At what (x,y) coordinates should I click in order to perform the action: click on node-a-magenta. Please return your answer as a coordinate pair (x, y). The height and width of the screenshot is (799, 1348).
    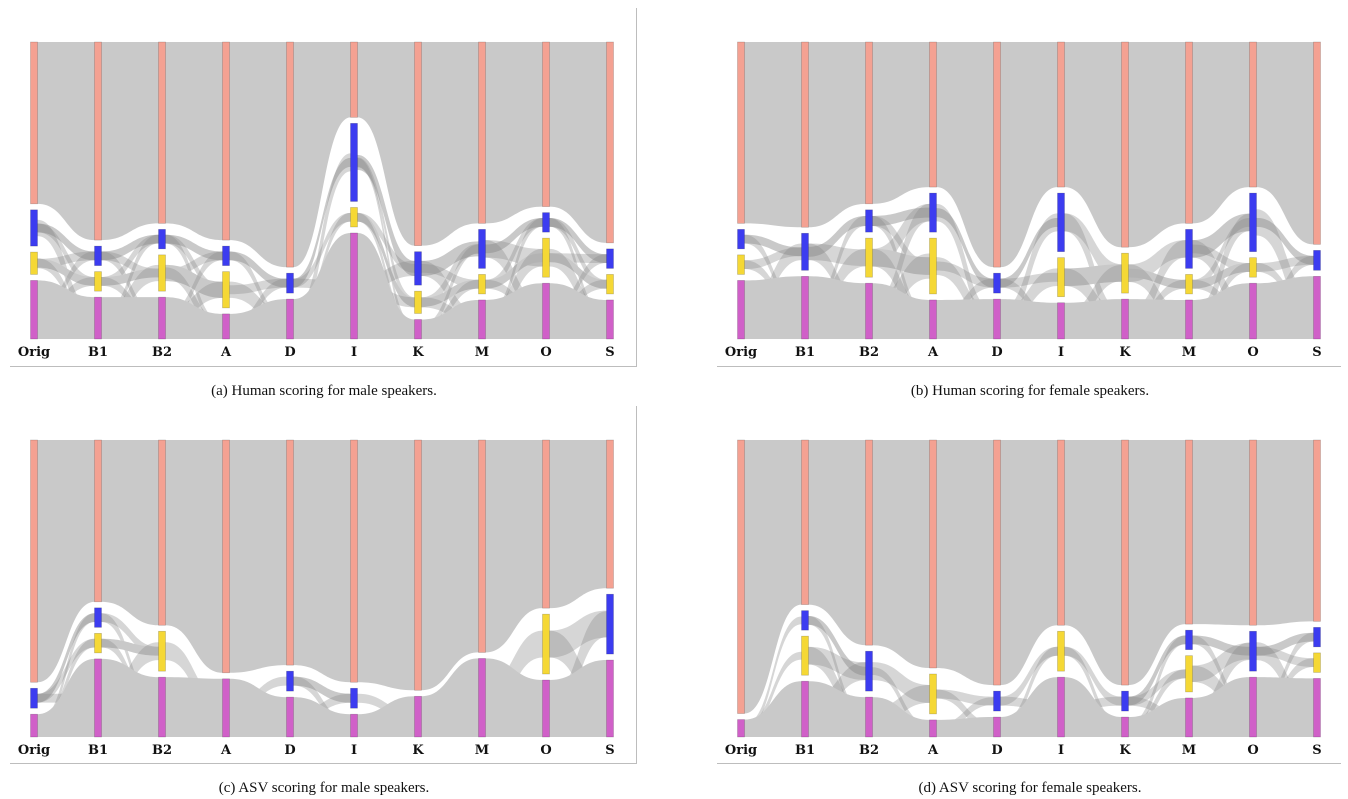
    Looking at the image, I should click on (226, 708).